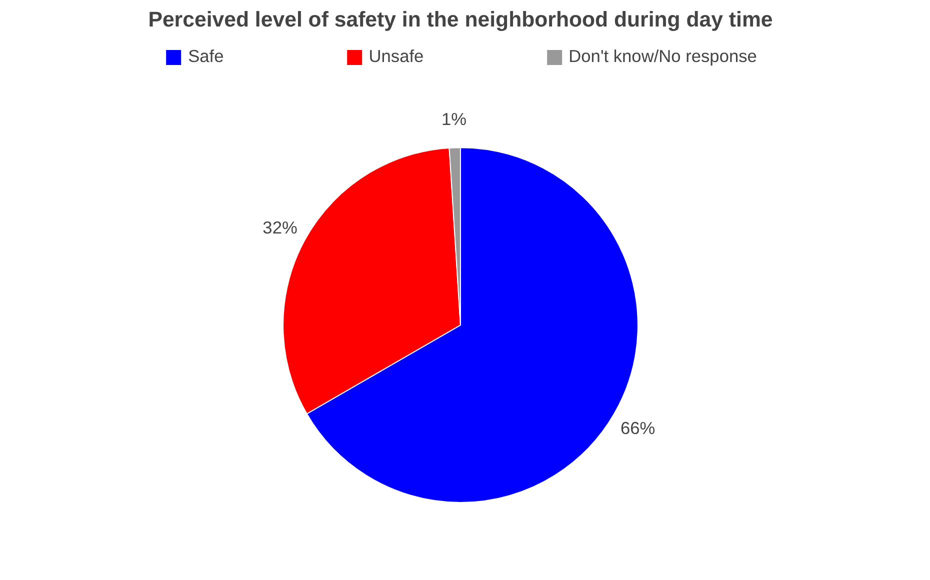 This screenshot has height=580, width=930. I want to click on legend-label: Safe, so click(206, 56).